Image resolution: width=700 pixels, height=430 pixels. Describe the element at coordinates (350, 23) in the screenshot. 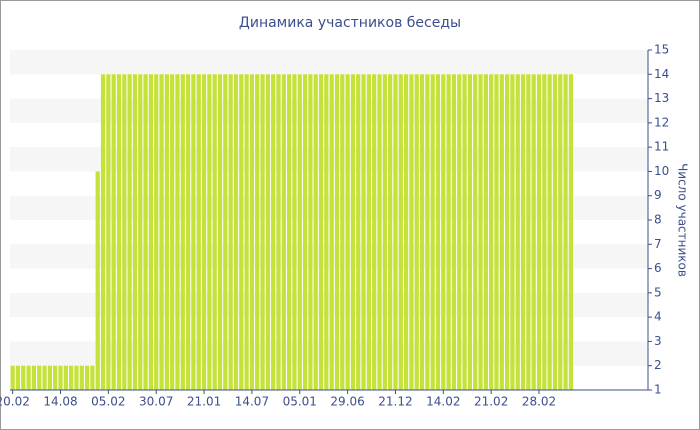

I see `chart-title: Динамика участников беседы` at that location.